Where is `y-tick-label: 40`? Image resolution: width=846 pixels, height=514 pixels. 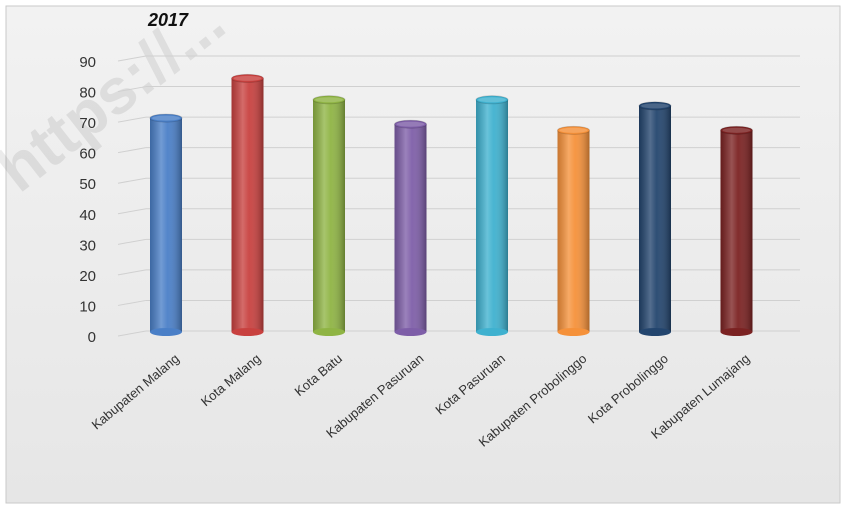 y-tick-label: 40 is located at coordinates (87, 215).